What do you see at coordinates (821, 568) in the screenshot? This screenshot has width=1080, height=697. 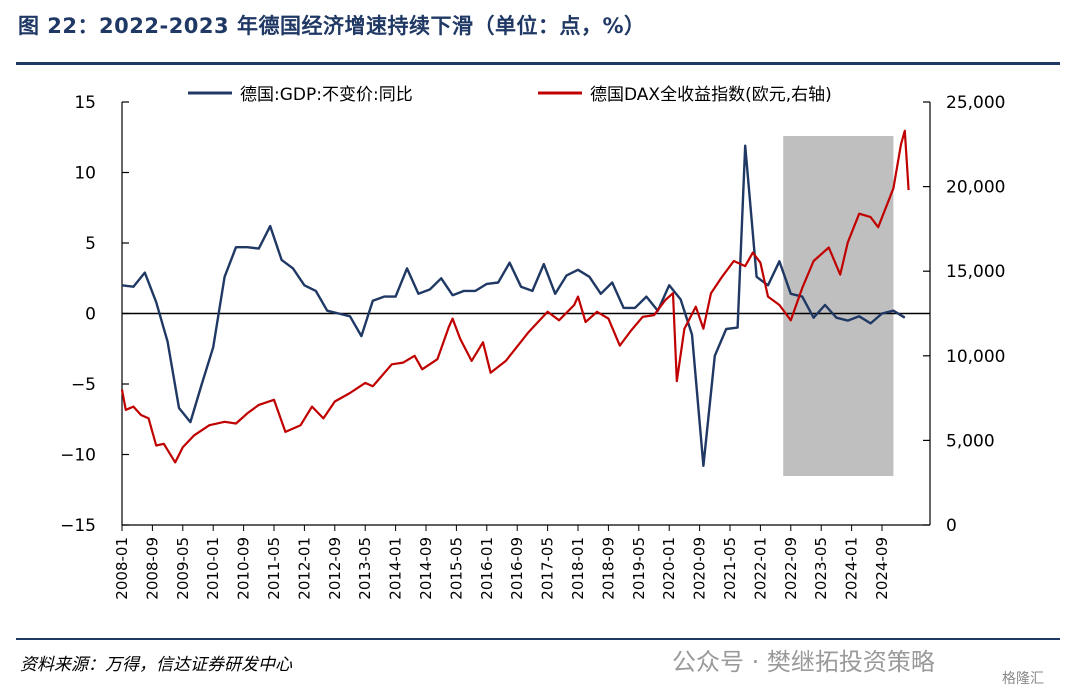 I see `x-axis-tick-label: 2023-05` at bounding box center [821, 568].